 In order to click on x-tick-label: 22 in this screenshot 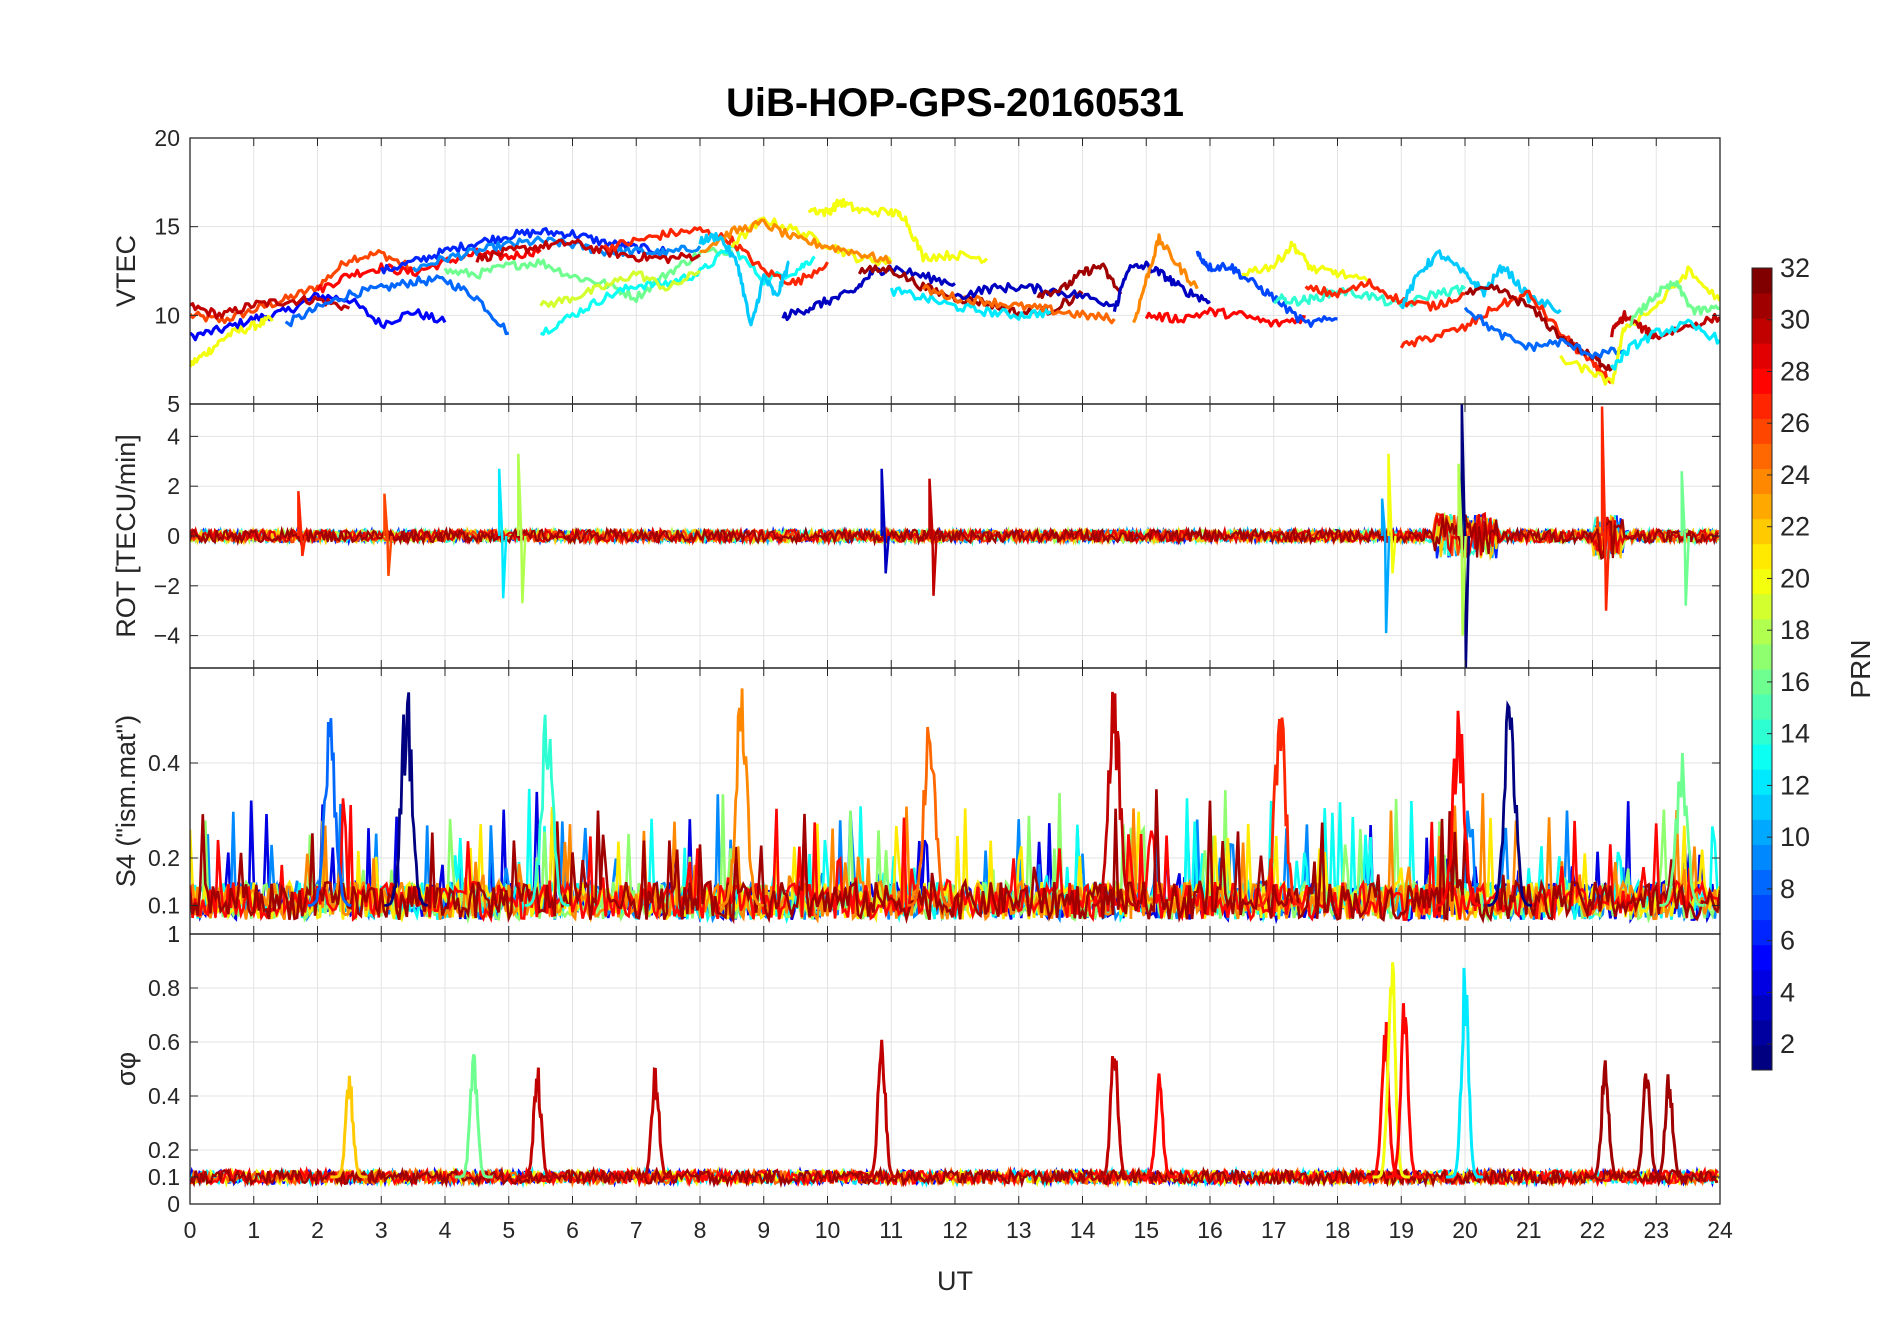, I will do `click(1593, 1230)`.